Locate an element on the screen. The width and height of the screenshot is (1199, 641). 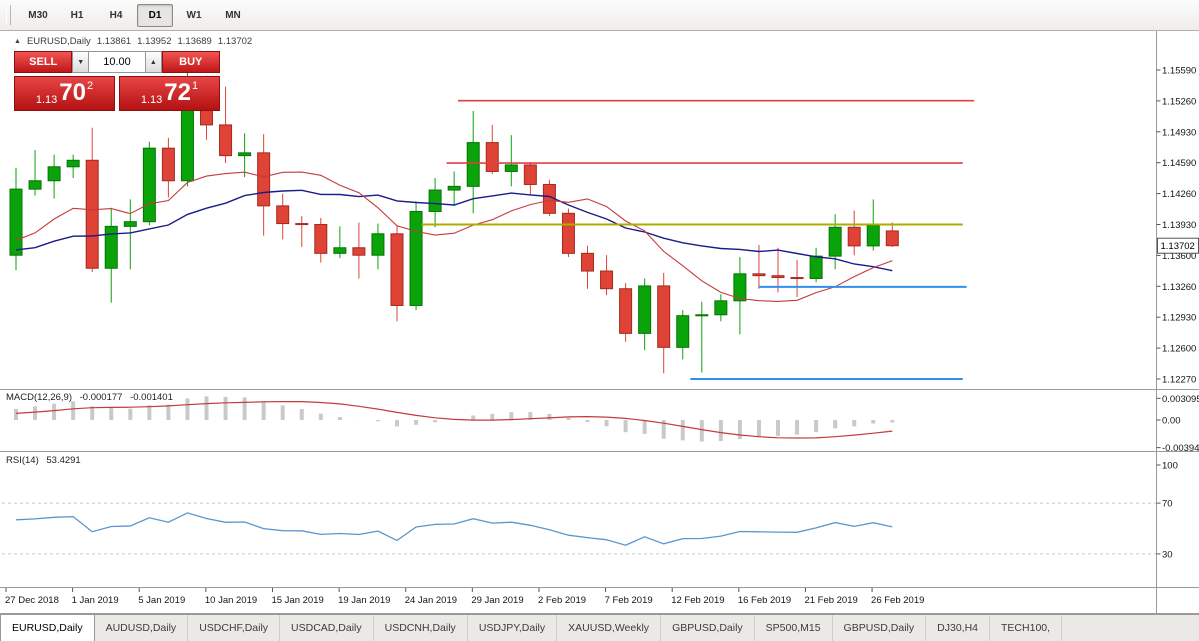
price-axis-label: 1.13600 is located at coordinates (1179, 256).